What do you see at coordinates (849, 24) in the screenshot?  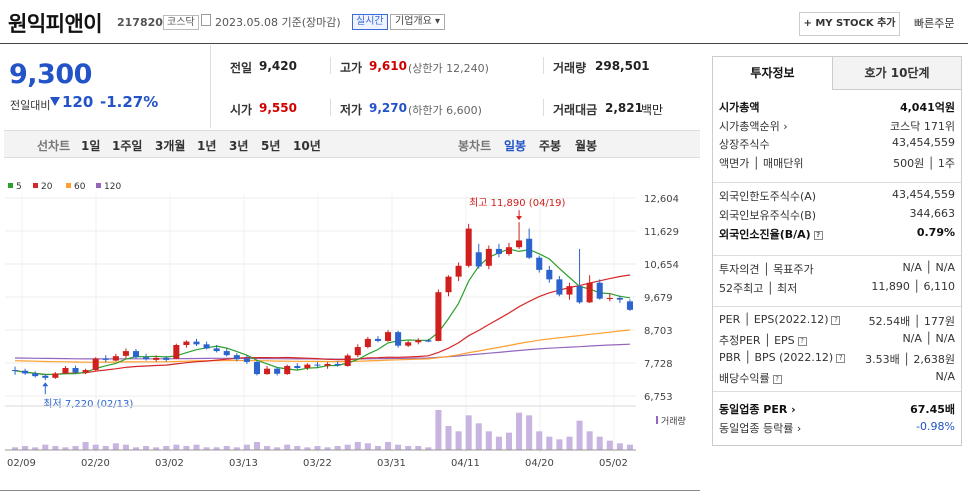 I see `add-my-stock-button: + MY STOCK 추가` at bounding box center [849, 24].